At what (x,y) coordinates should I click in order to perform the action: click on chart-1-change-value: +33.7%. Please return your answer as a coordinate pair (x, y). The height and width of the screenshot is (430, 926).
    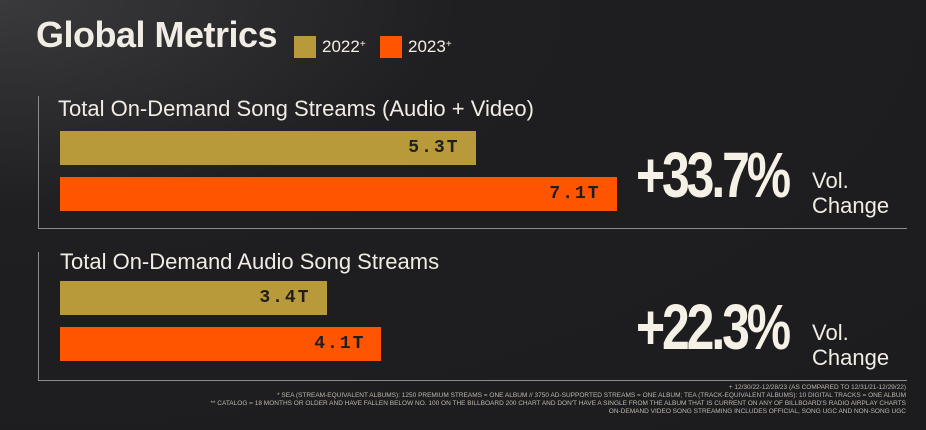
    Looking at the image, I should click on (713, 175).